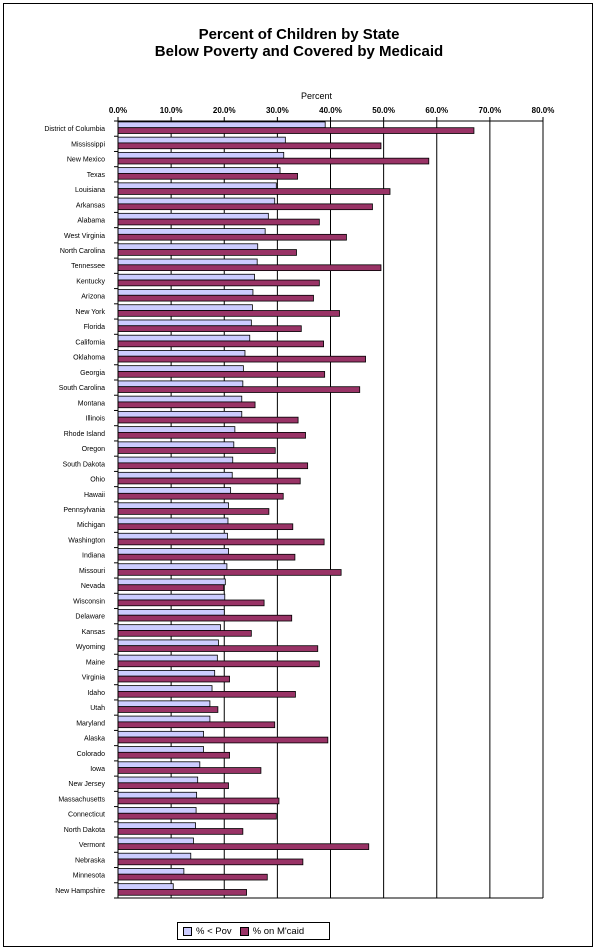 This screenshot has height=951, width=598. Describe the element at coordinates (97, 480) in the screenshot. I see `category-label-23: Ohio` at that location.